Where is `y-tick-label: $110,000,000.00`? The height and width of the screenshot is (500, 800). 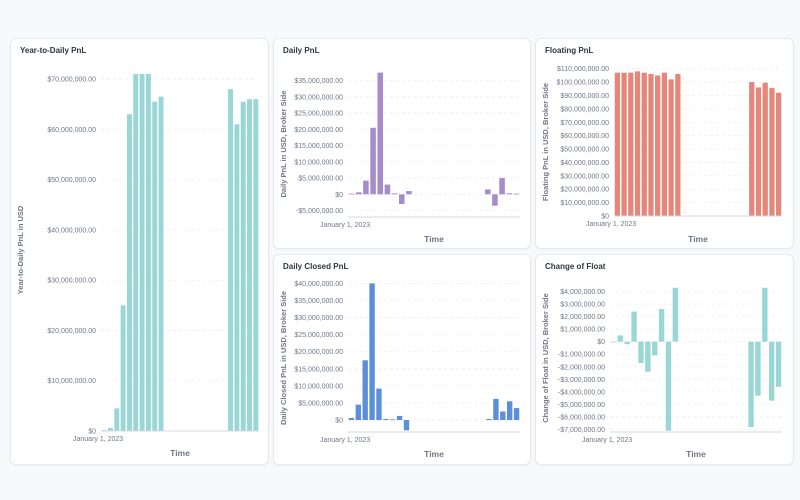 y-tick-label: $110,000,000.00 is located at coordinates (583, 69).